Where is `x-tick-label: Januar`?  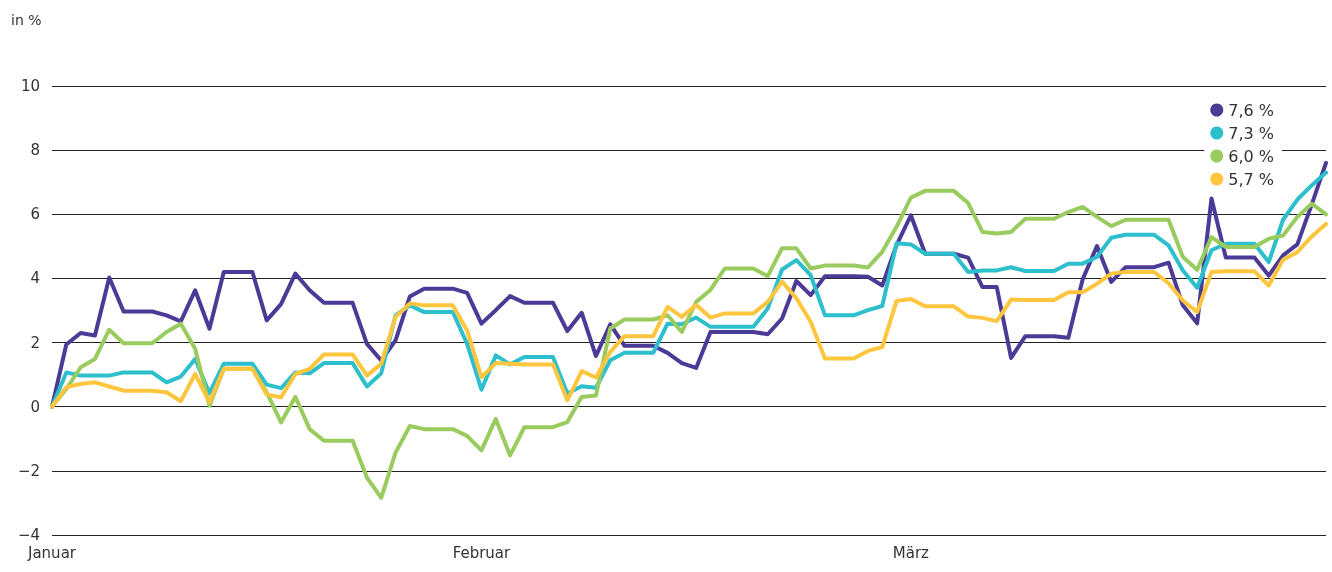 x-tick-label: Januar is located at coordinates (52, 552).